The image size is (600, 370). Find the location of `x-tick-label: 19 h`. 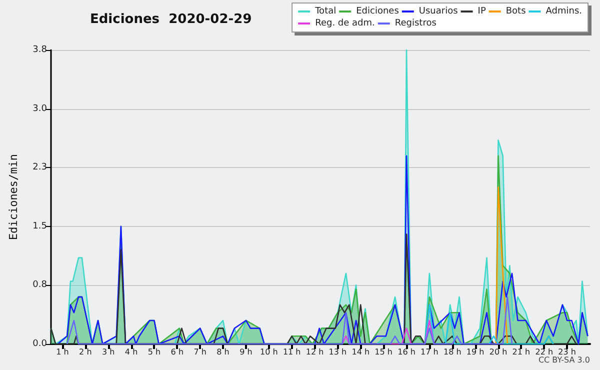

x-tick-label: 19 h is located at coordinates (475, 352).